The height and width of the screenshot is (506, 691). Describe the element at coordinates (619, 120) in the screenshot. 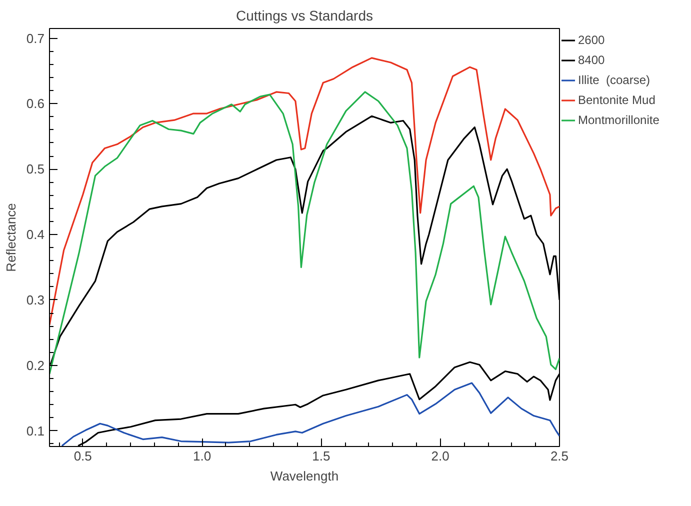

I see `legend-label: Montmorillonite` at that location.